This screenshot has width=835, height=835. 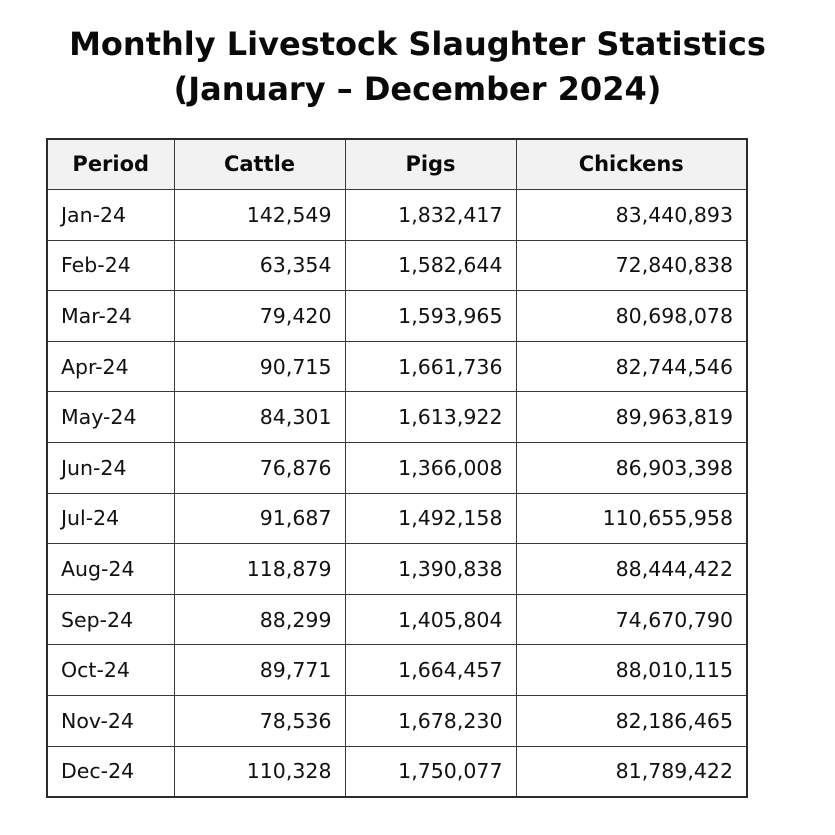 I want to click on cell-pigs: 1,582,644, so click(x=430, y=265).